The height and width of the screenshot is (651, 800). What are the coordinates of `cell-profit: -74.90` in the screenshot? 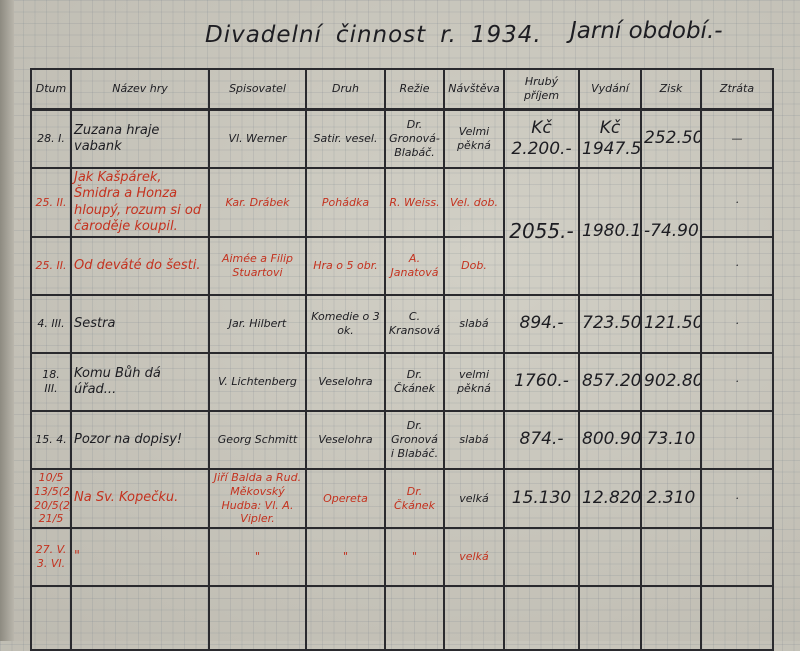 It's located at (671, 231).